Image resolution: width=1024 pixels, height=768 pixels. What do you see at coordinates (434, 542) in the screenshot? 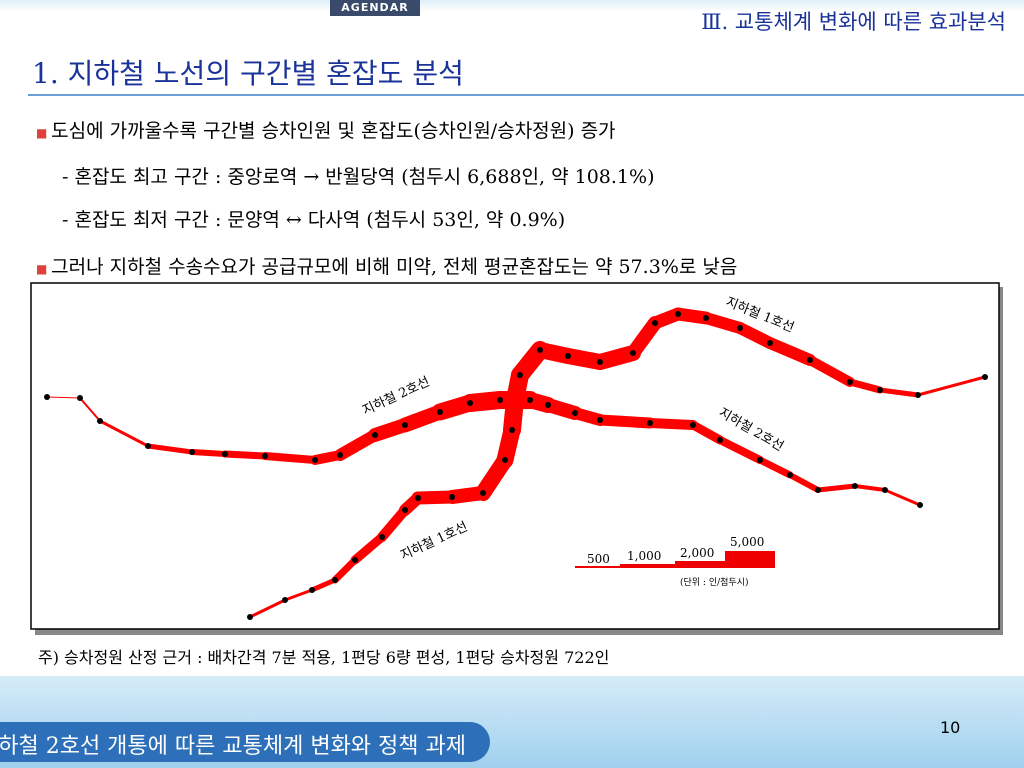
I see `line-label: 지하철 1호선` at bounding box center [434, 542].